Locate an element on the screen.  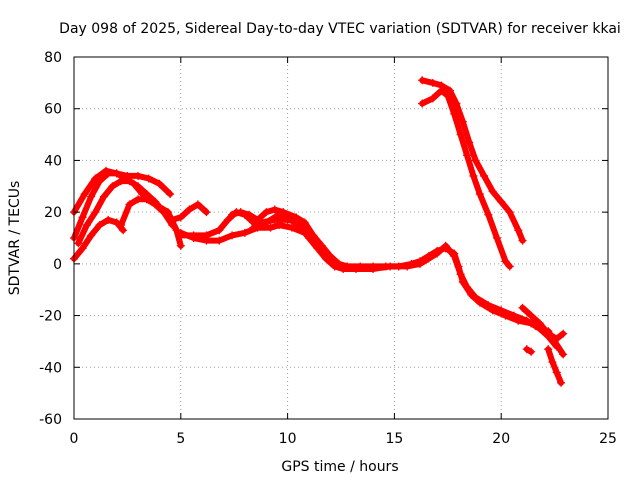
x-tick-label: 10 is located at coordinates (288, 439).